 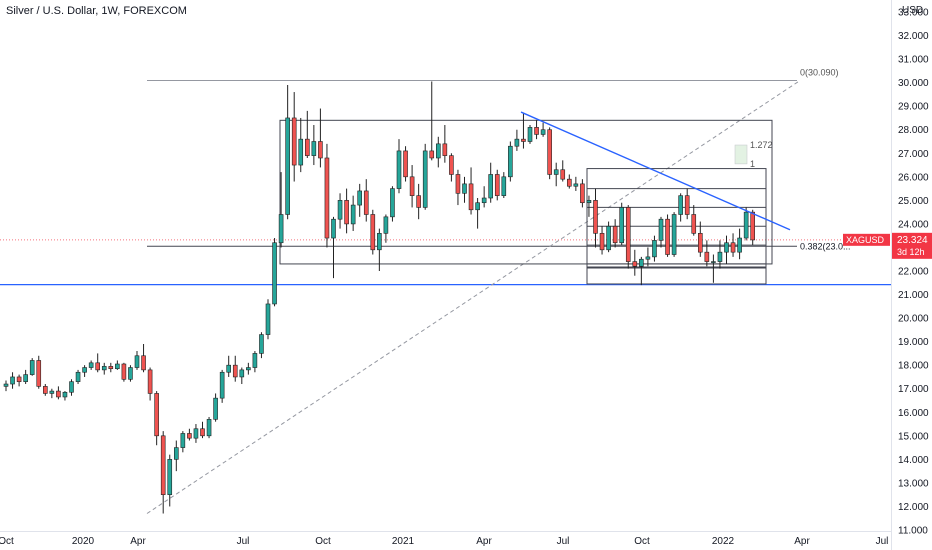 I want to click on range-box, so click(x=526, y=192).